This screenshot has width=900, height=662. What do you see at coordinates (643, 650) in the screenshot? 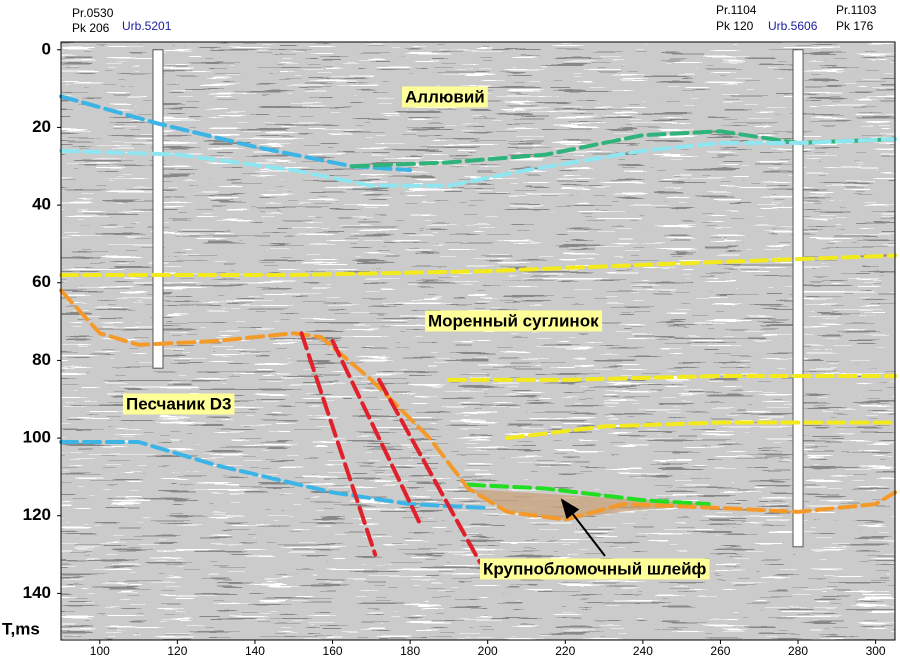
I see `x-tick-label: 240` at bounding box center [643, 650].